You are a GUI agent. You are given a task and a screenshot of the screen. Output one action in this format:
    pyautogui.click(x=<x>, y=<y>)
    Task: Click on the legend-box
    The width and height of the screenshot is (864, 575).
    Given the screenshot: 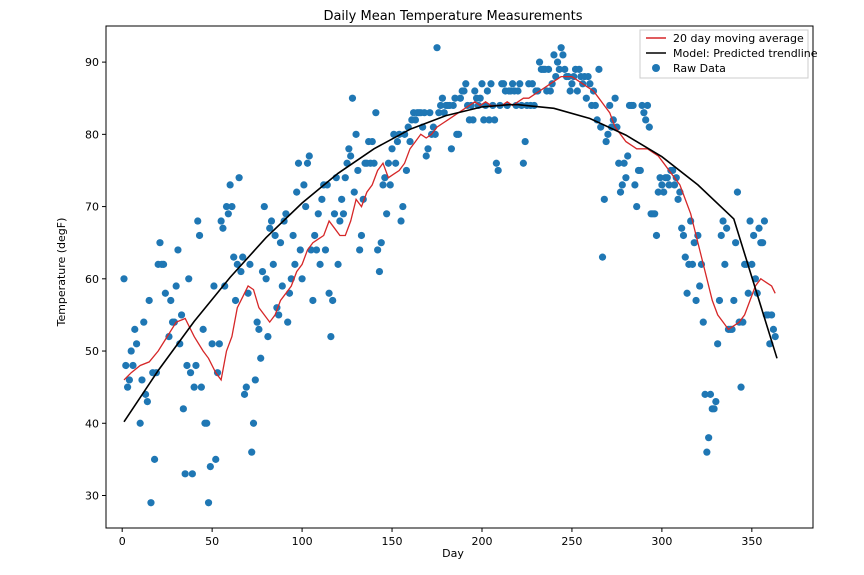 What is the action you would take?
    pyautogui.click(x=724, y=54)
    